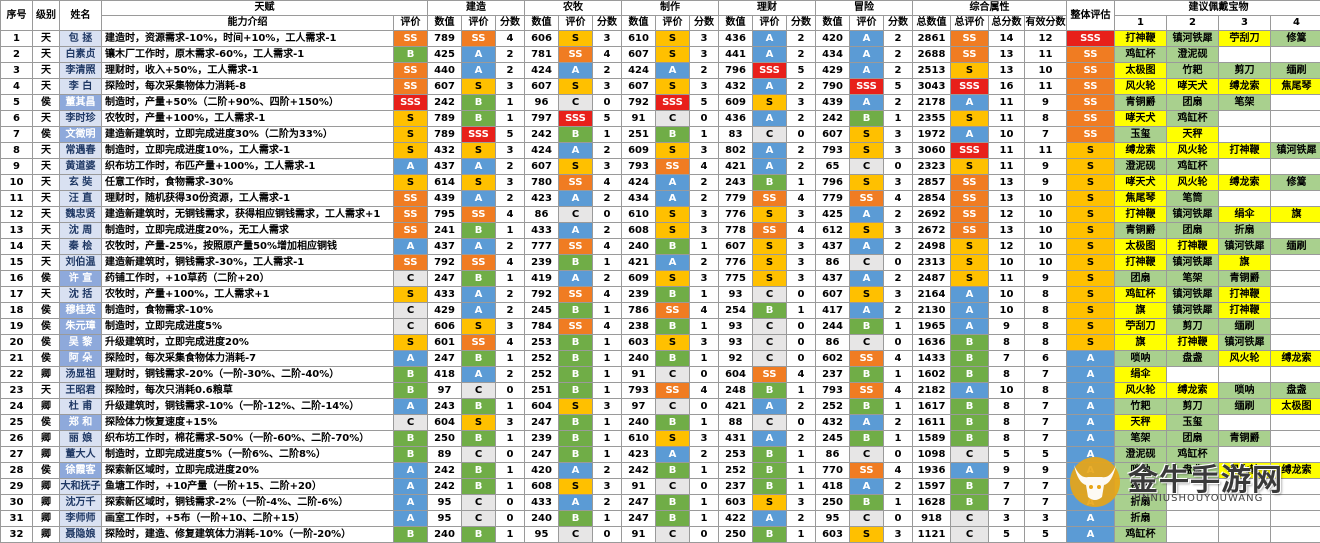  I want to click on finance-rating: C, so click(770, 359).